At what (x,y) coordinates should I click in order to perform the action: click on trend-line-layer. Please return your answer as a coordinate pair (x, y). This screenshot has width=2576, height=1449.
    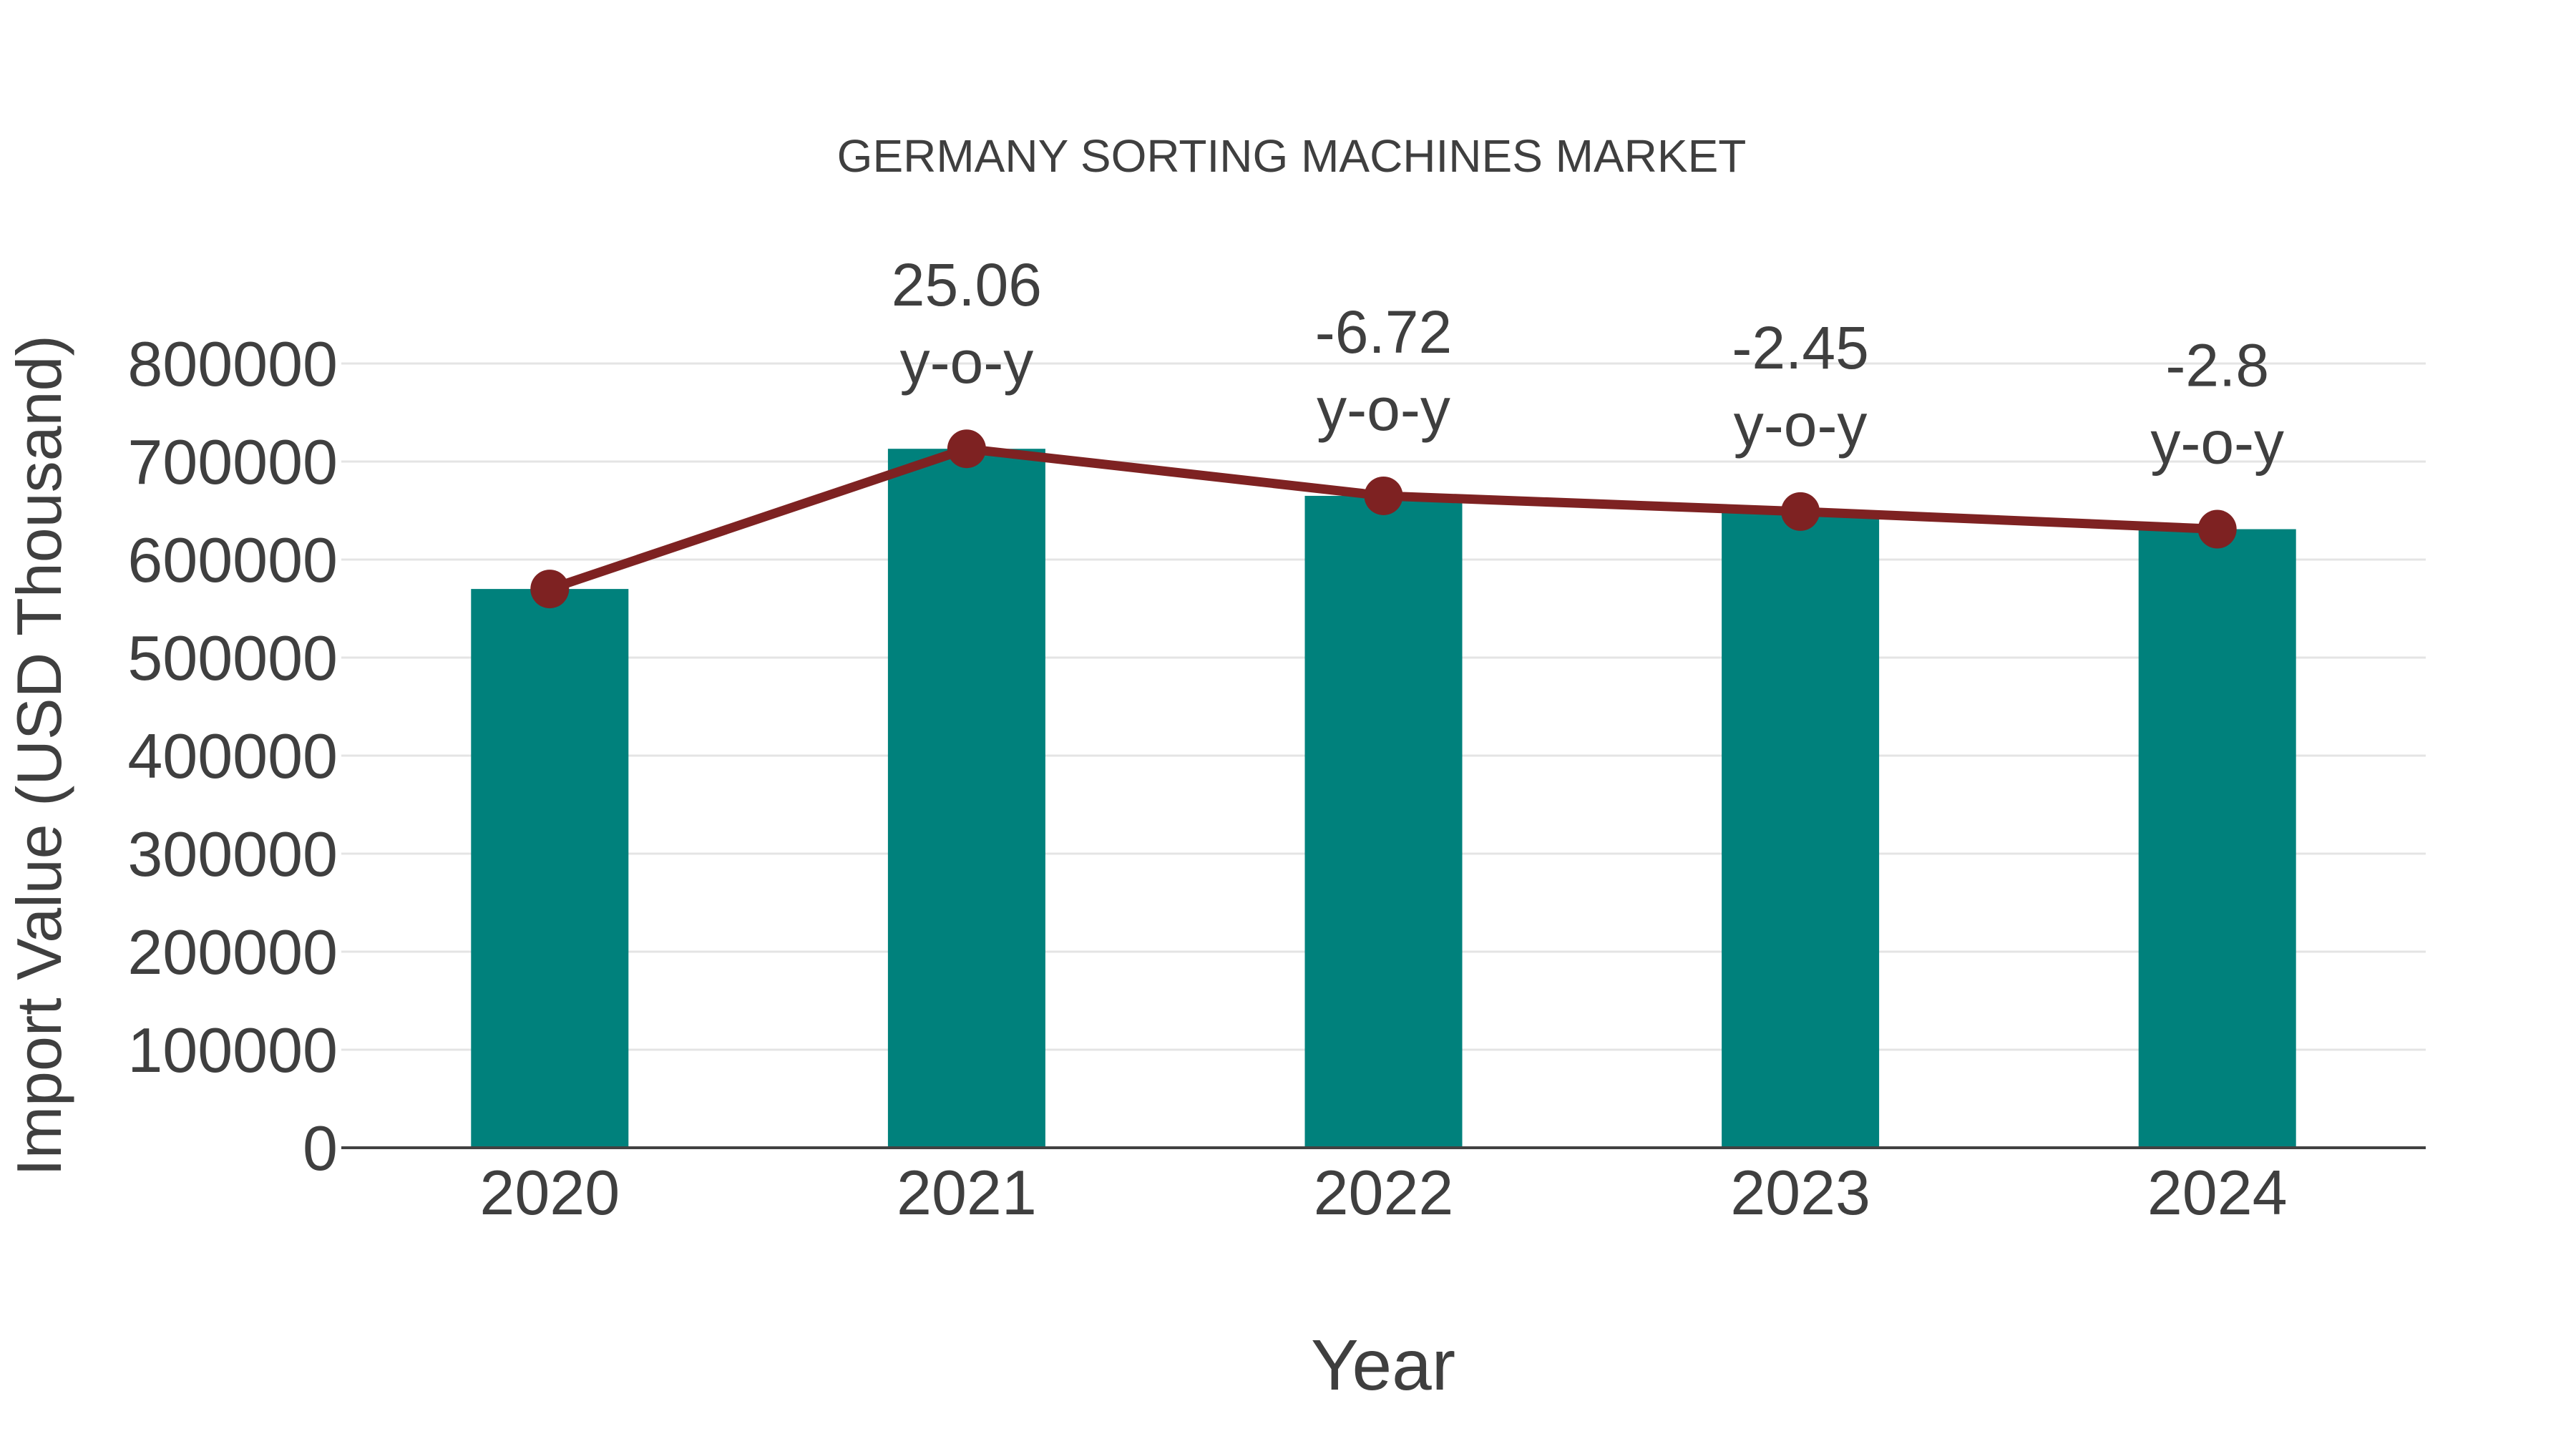
    Looking at the image, I should click on (1383, 519).